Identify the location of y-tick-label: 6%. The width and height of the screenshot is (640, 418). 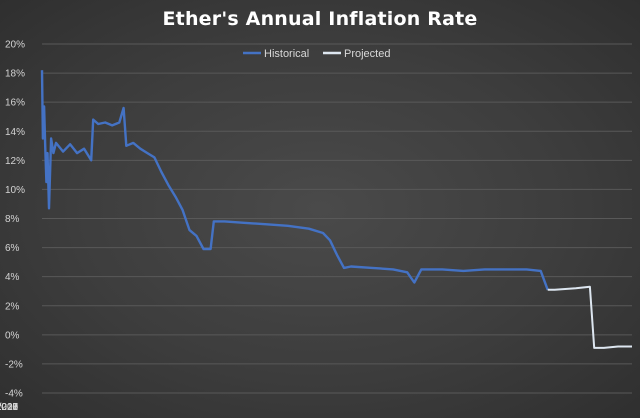
(12, 248).